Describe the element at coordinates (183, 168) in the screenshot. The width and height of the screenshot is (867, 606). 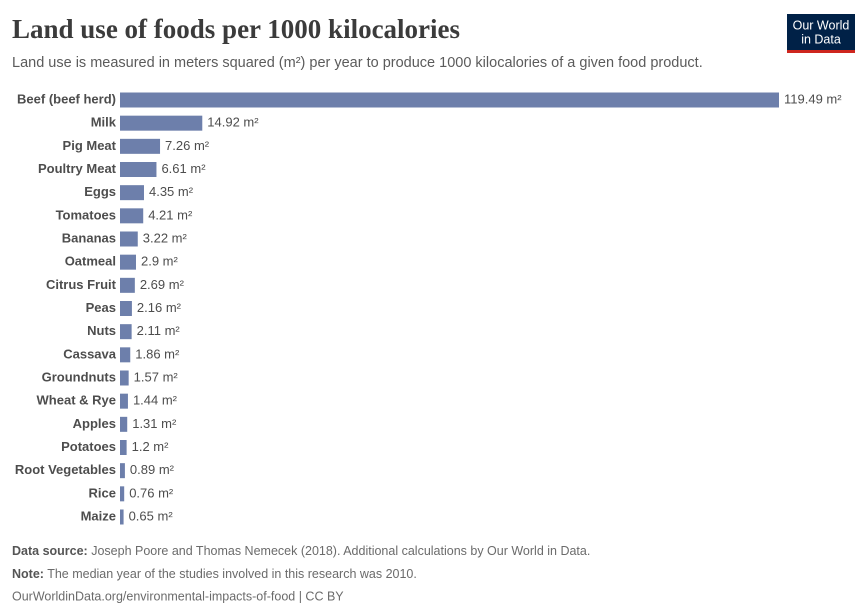
I see `value-label: 6.61 m²` at that location.